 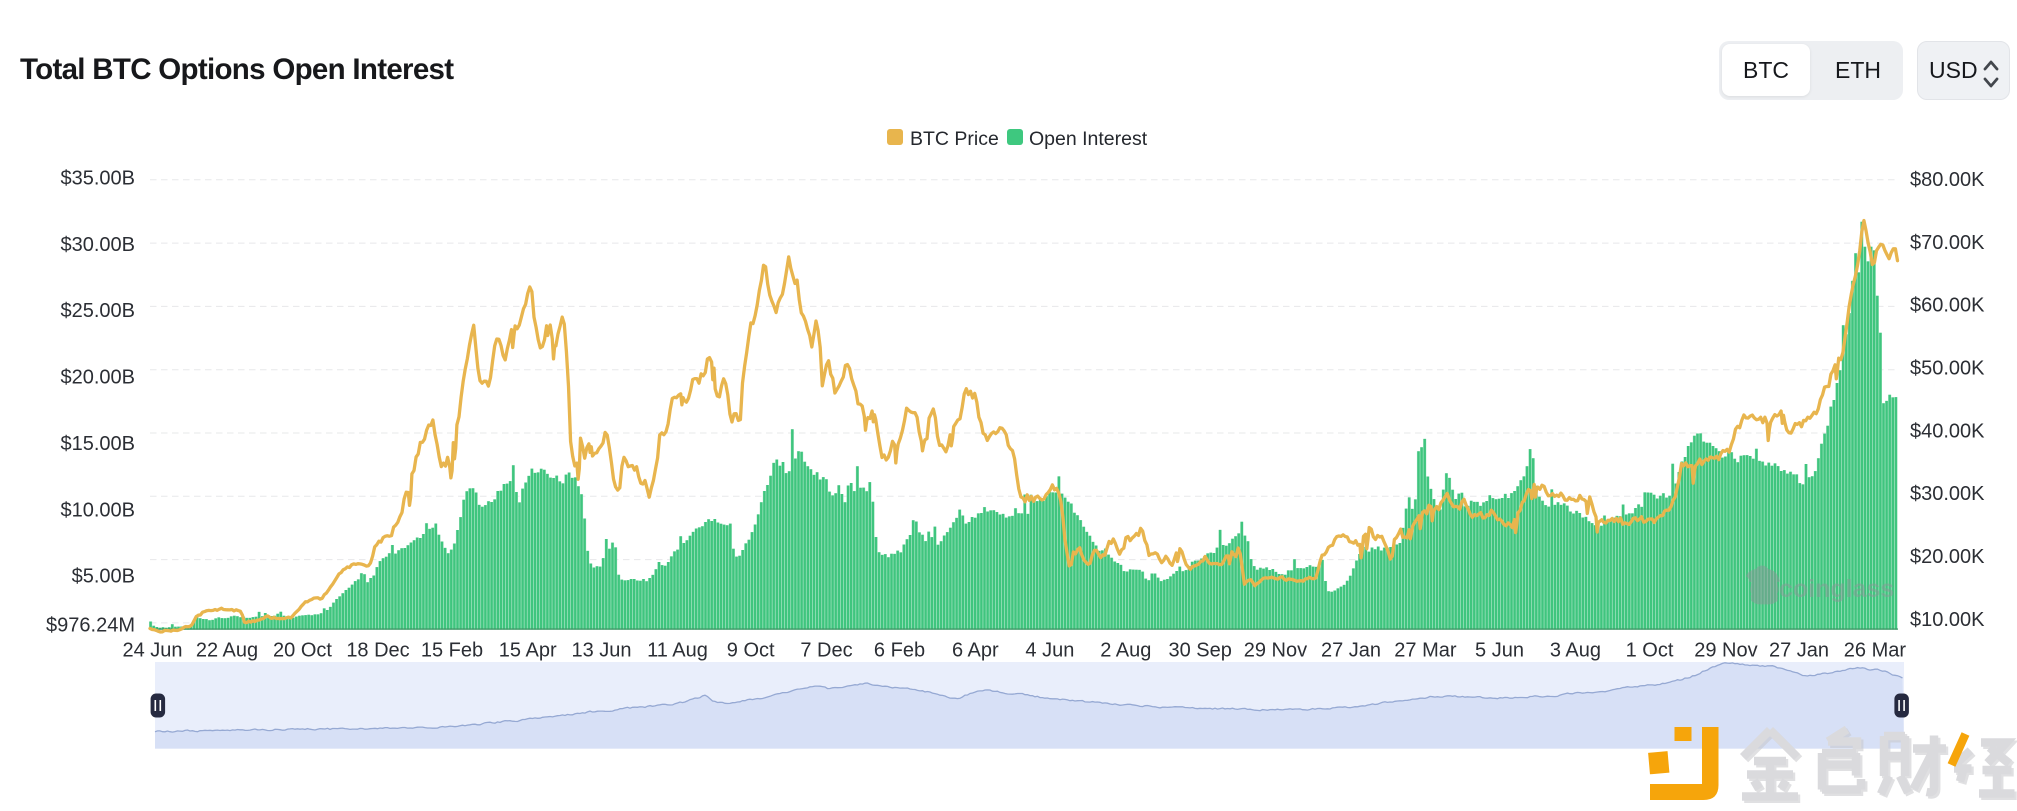 I want to click on svg-text: $15.00B, so click(x=97, y=444).